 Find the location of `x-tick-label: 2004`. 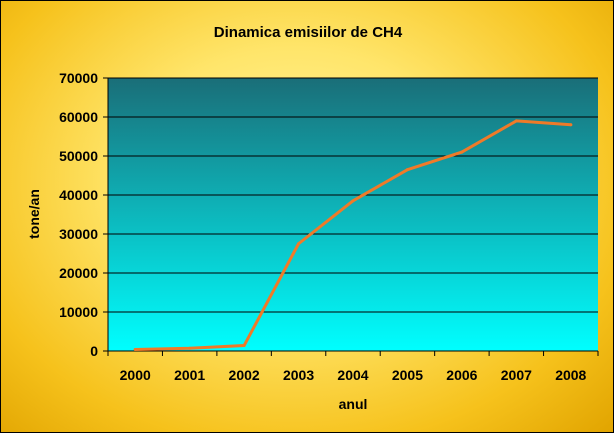

x-tick-label: 2004 is located at coordinates (352, 375).